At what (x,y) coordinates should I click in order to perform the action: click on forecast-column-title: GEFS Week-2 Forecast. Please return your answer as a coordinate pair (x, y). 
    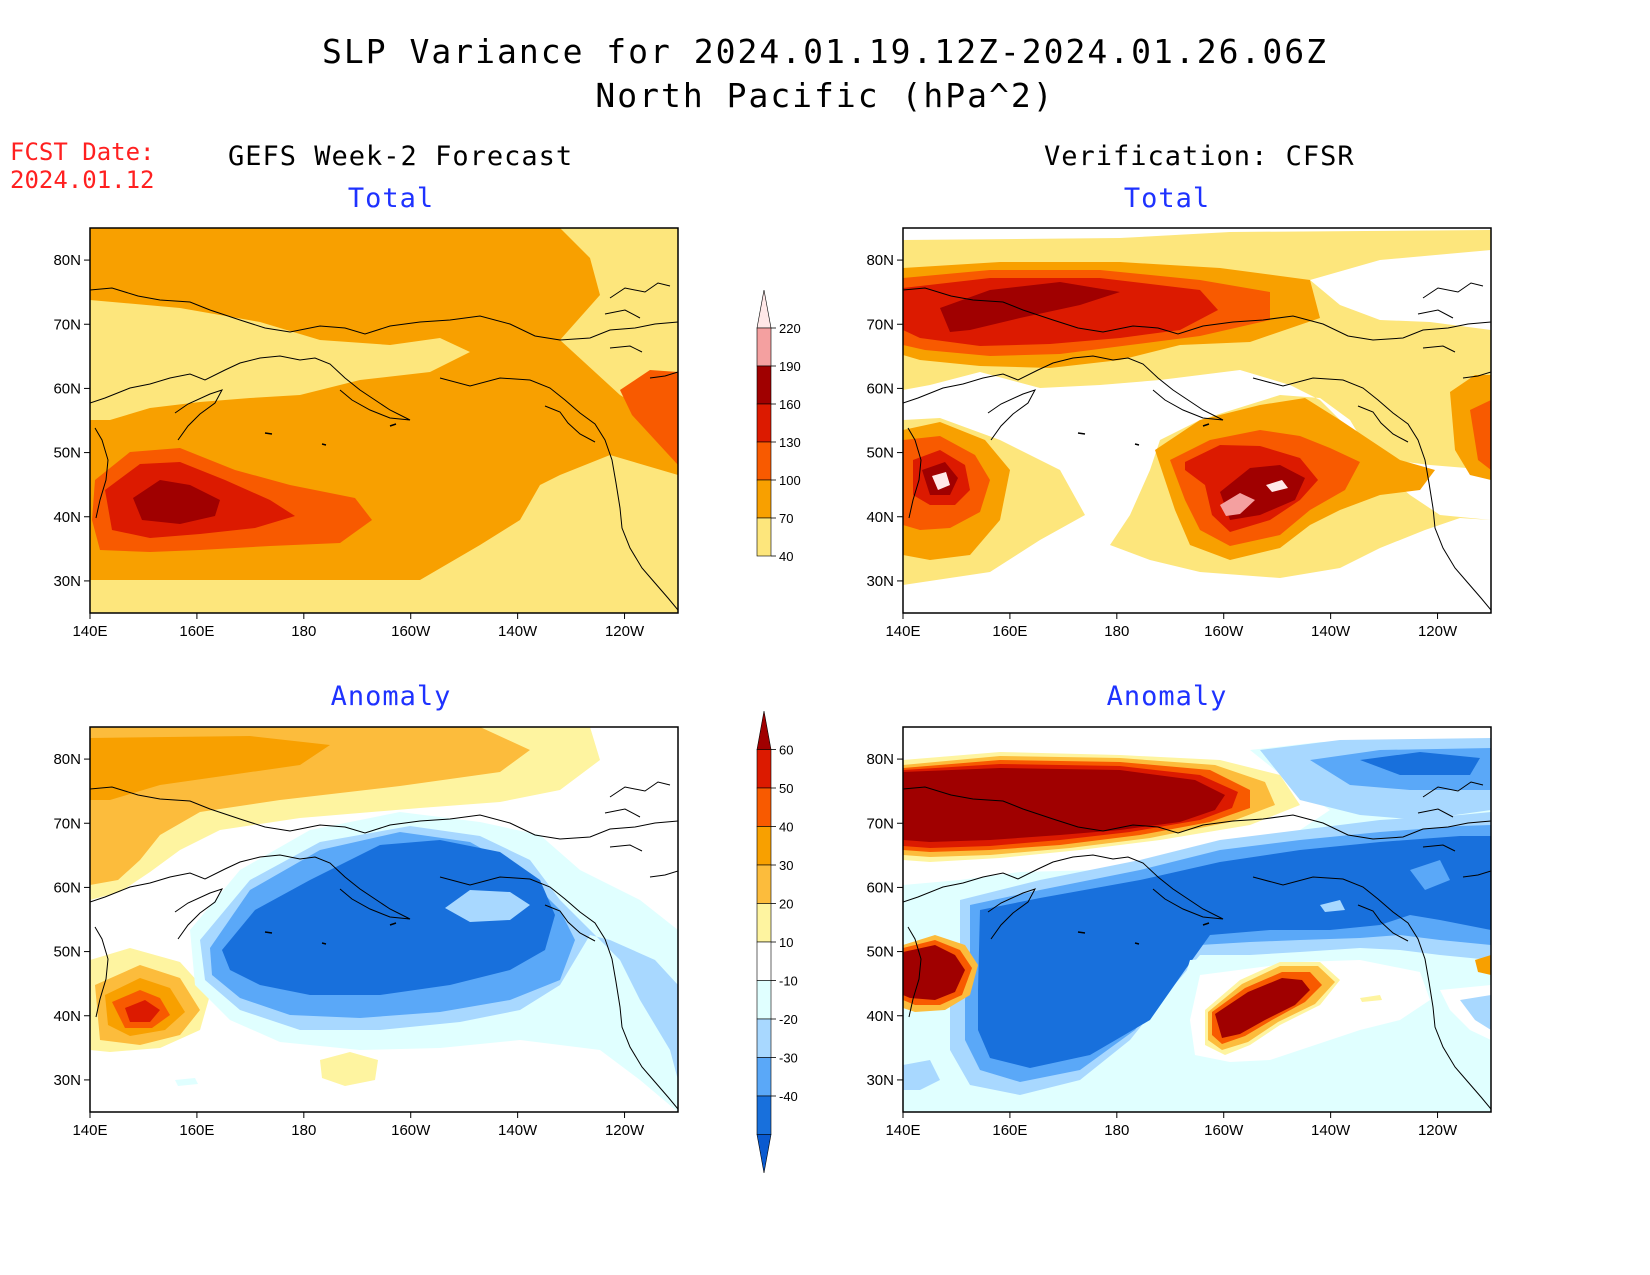
    Looking at the image, I should click on (401, 156).